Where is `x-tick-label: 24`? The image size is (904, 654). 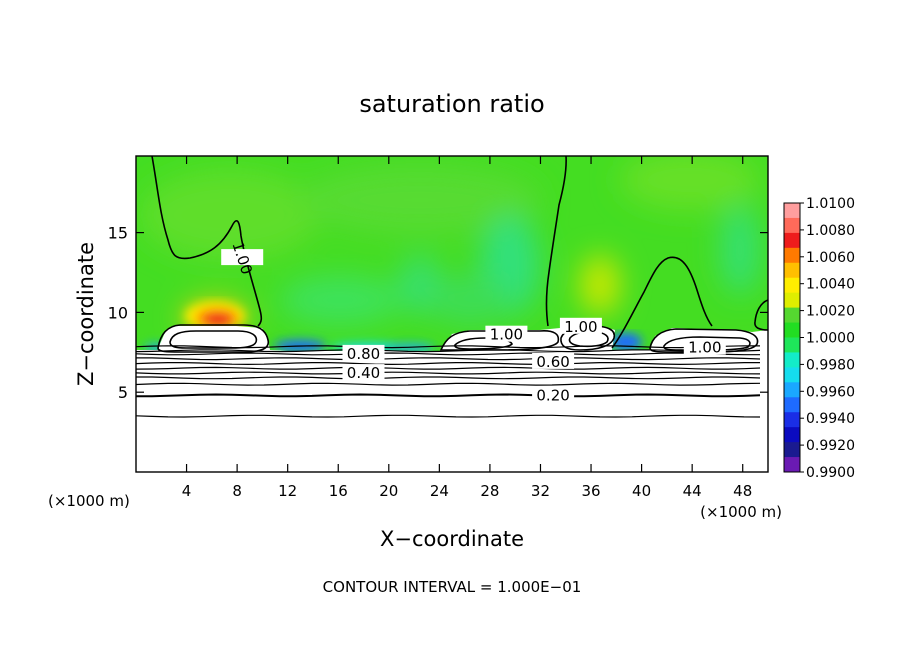 x-tick-label: 24 is located at coordinates (439, 491).